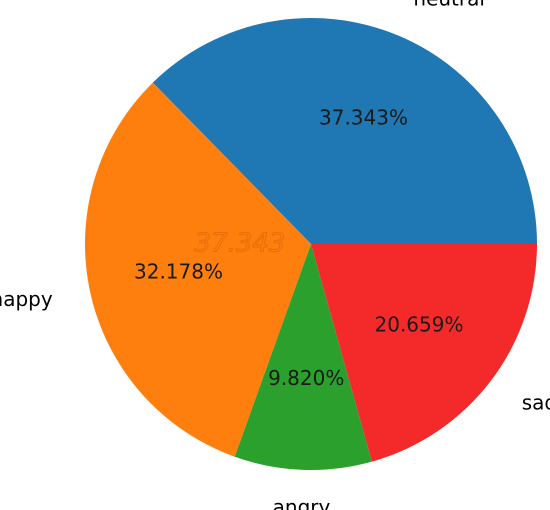 Image resolution: width=550 pixels, height=510 pixels. I want to click on pct-label-angry: 9.820%, so click(306, 378).